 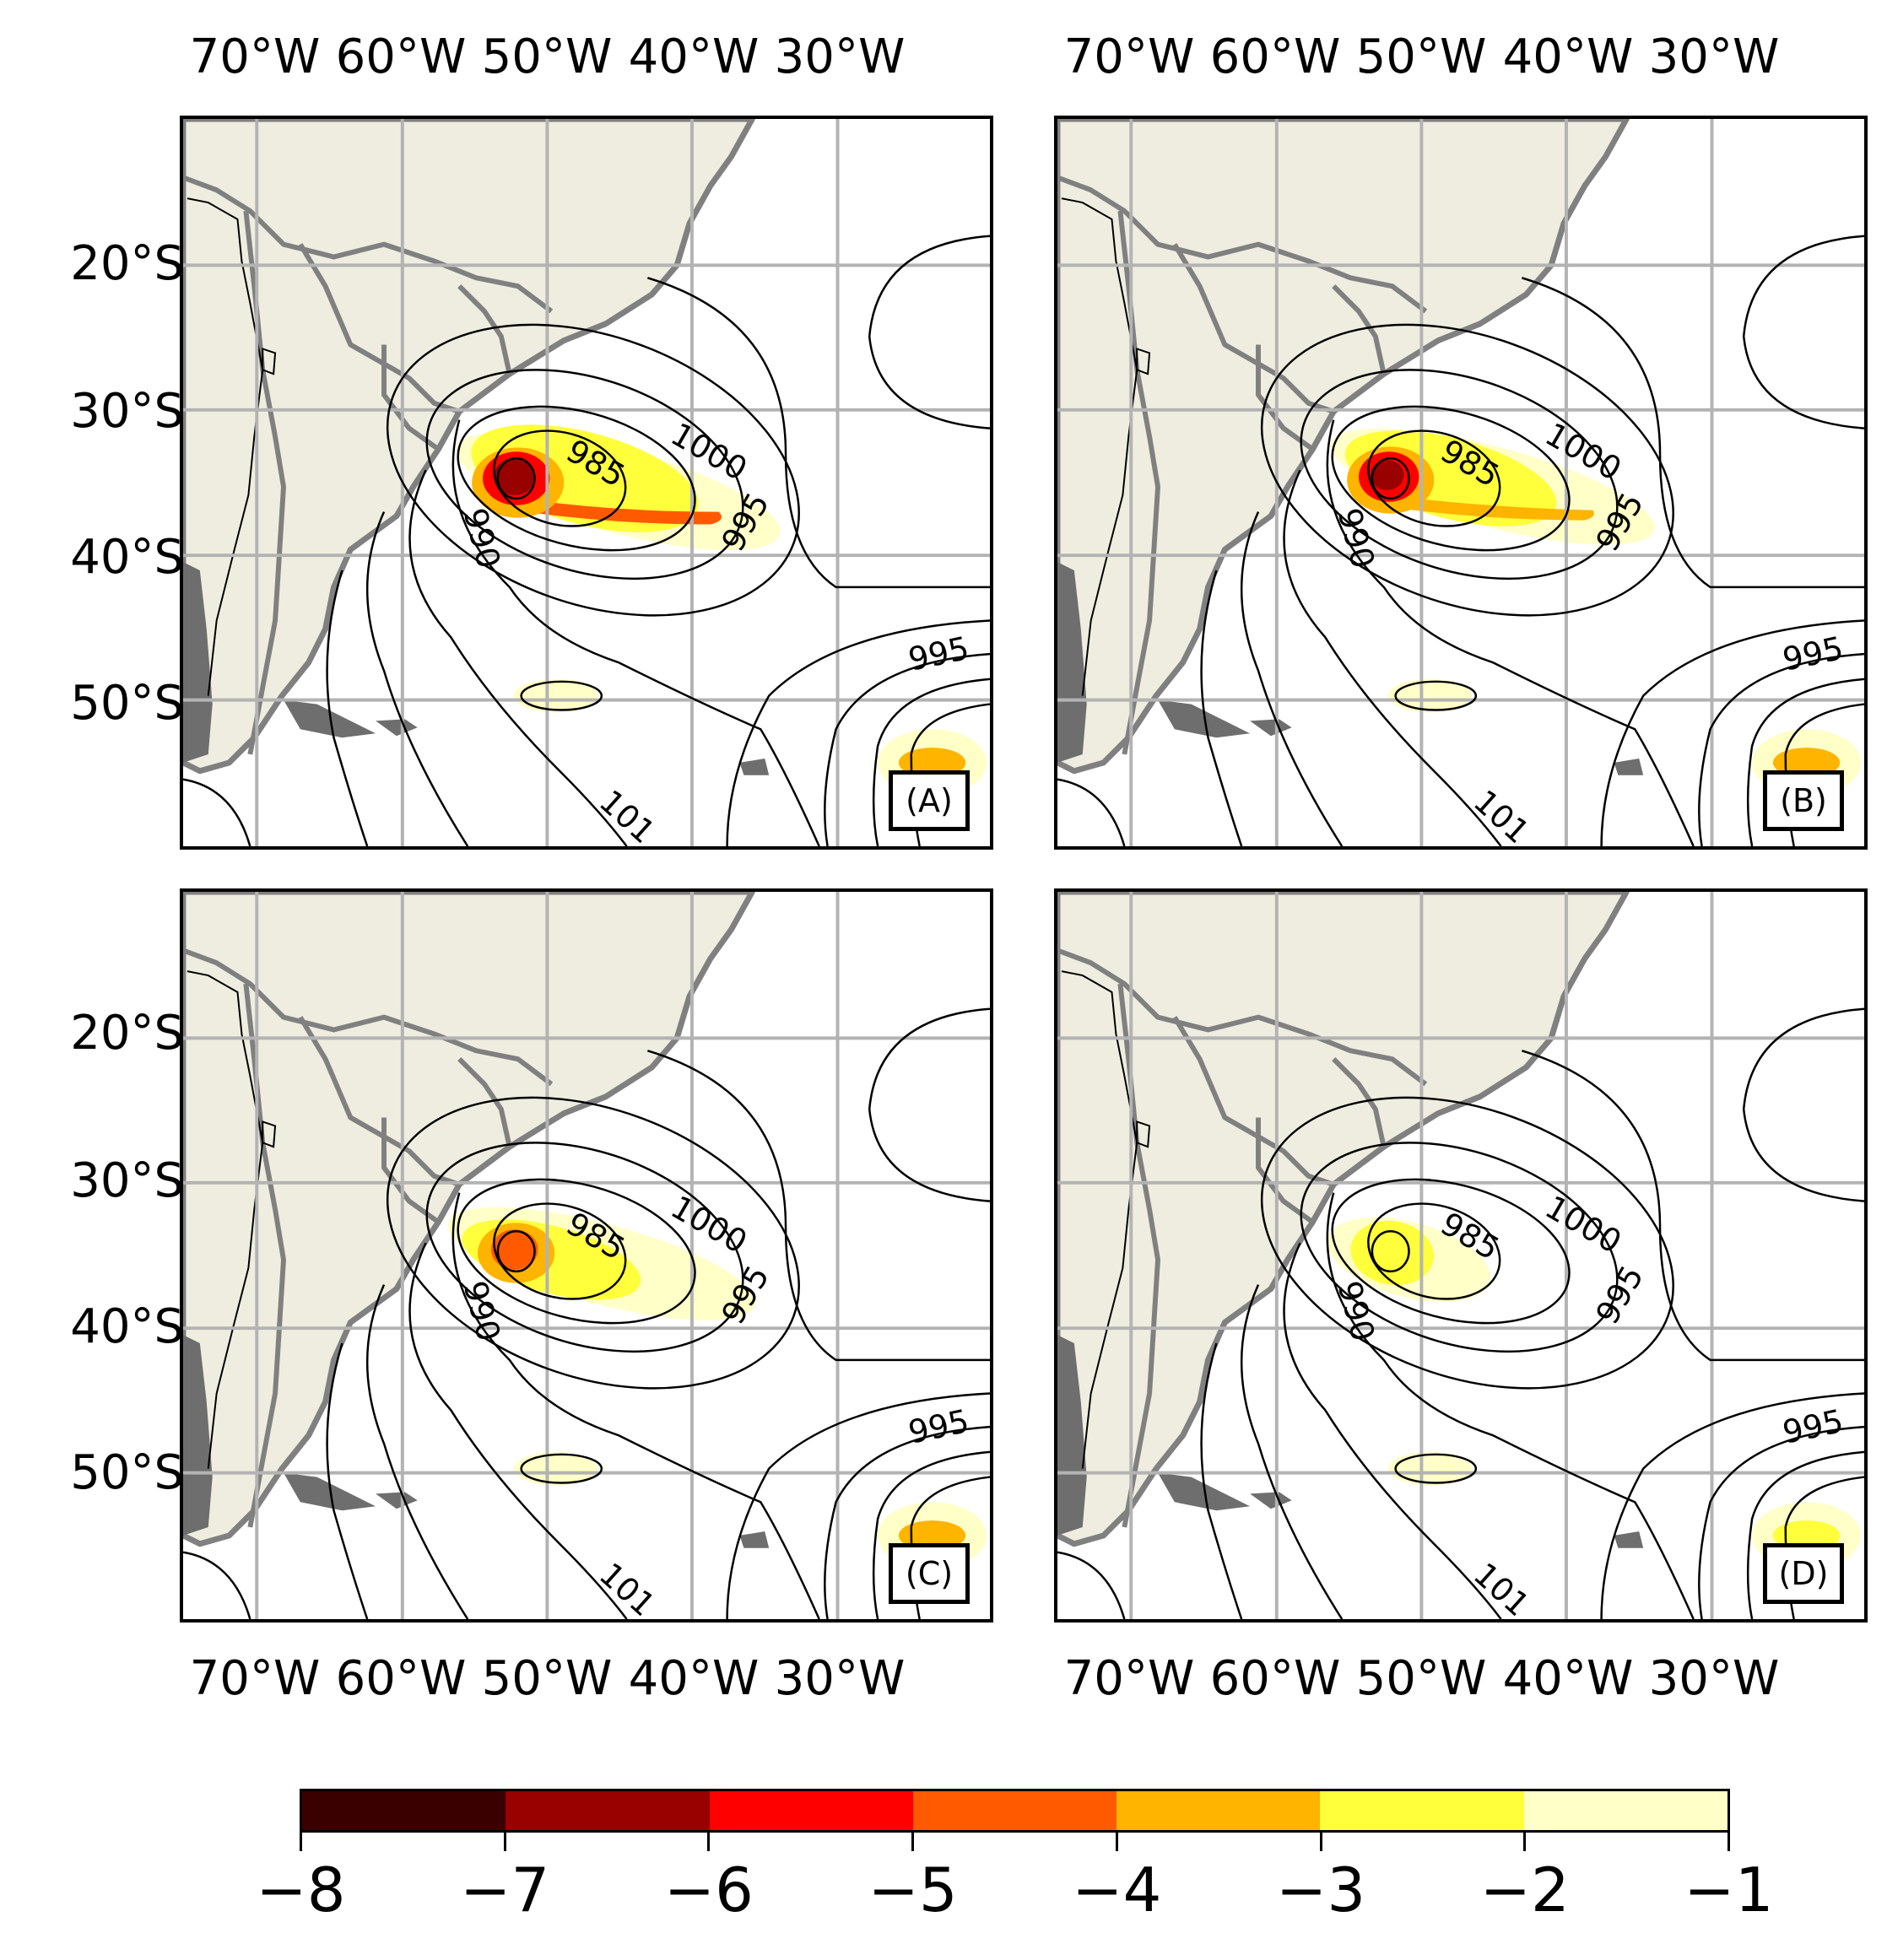 What do you see at coordinates (930, 1573) in the screenshot?
I see `panel-tag: (C)` at bounding box center [930, 1573].